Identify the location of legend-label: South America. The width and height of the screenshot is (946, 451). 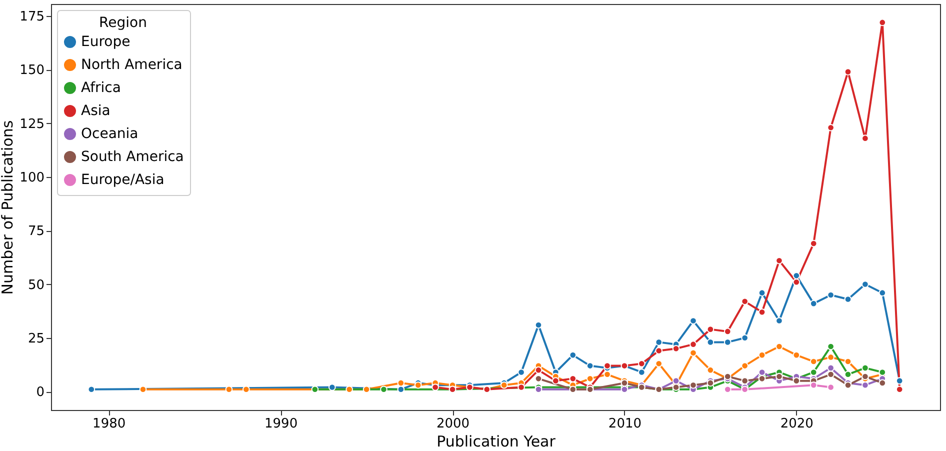
(132, 157).